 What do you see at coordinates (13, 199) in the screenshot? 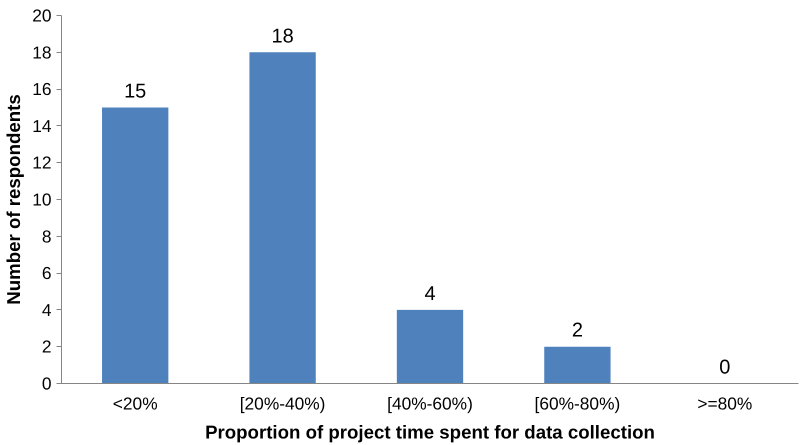
I see `y-axis-title: Number of respondents` at bounding box center [13, 199].